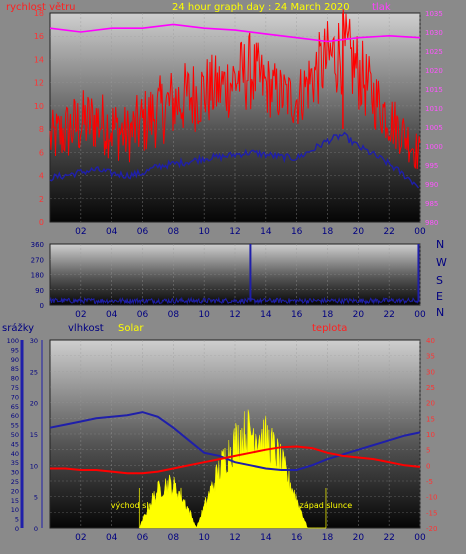  What do you see at coordinates (15, 491) in the screenshot?
I see `rain-y-tick: 20` at bounding box center [15, 491].